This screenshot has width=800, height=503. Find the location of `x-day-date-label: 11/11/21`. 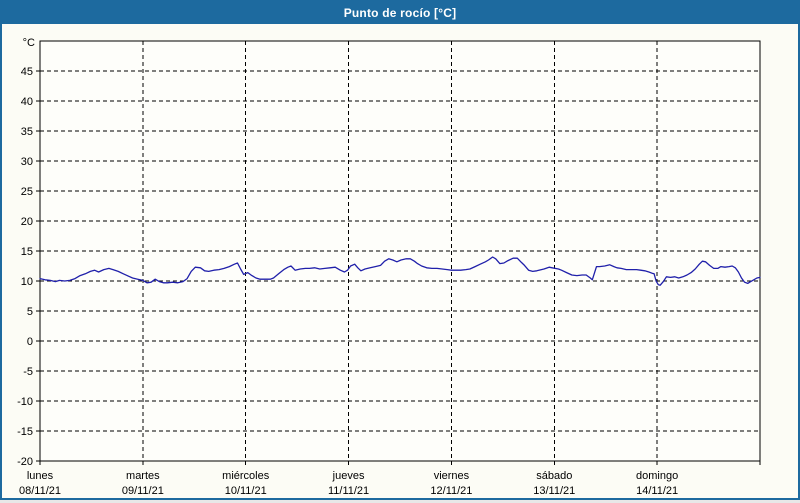

x-day-date-label: 11/11/21 is located at coordinates (348, 491).